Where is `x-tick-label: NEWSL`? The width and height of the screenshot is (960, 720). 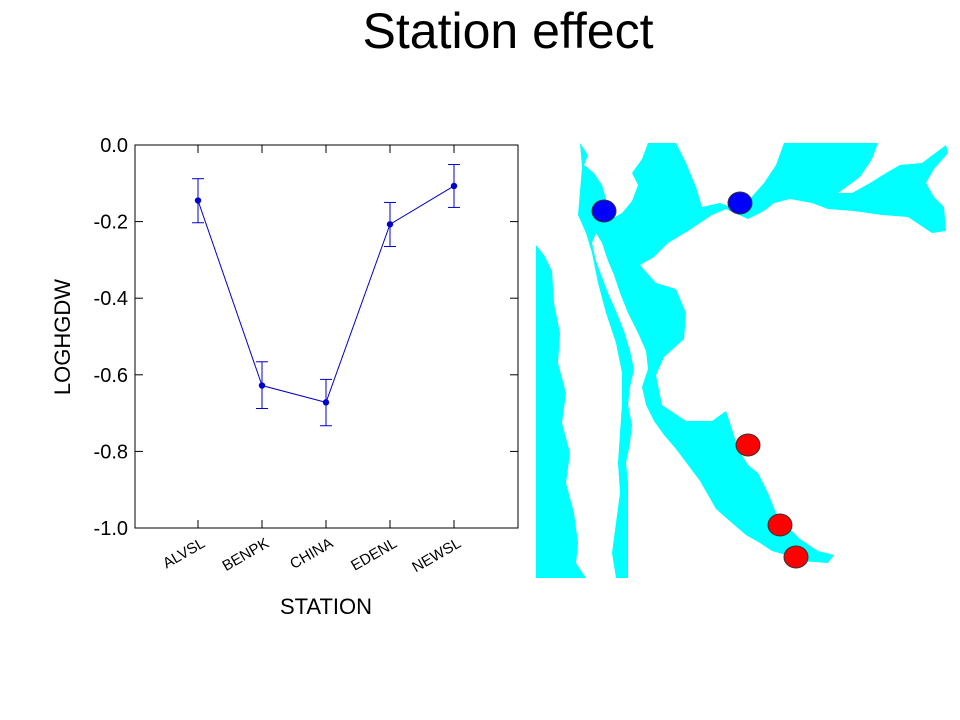 x-tick-label: NEWSL is located at coordinates (436, 555).